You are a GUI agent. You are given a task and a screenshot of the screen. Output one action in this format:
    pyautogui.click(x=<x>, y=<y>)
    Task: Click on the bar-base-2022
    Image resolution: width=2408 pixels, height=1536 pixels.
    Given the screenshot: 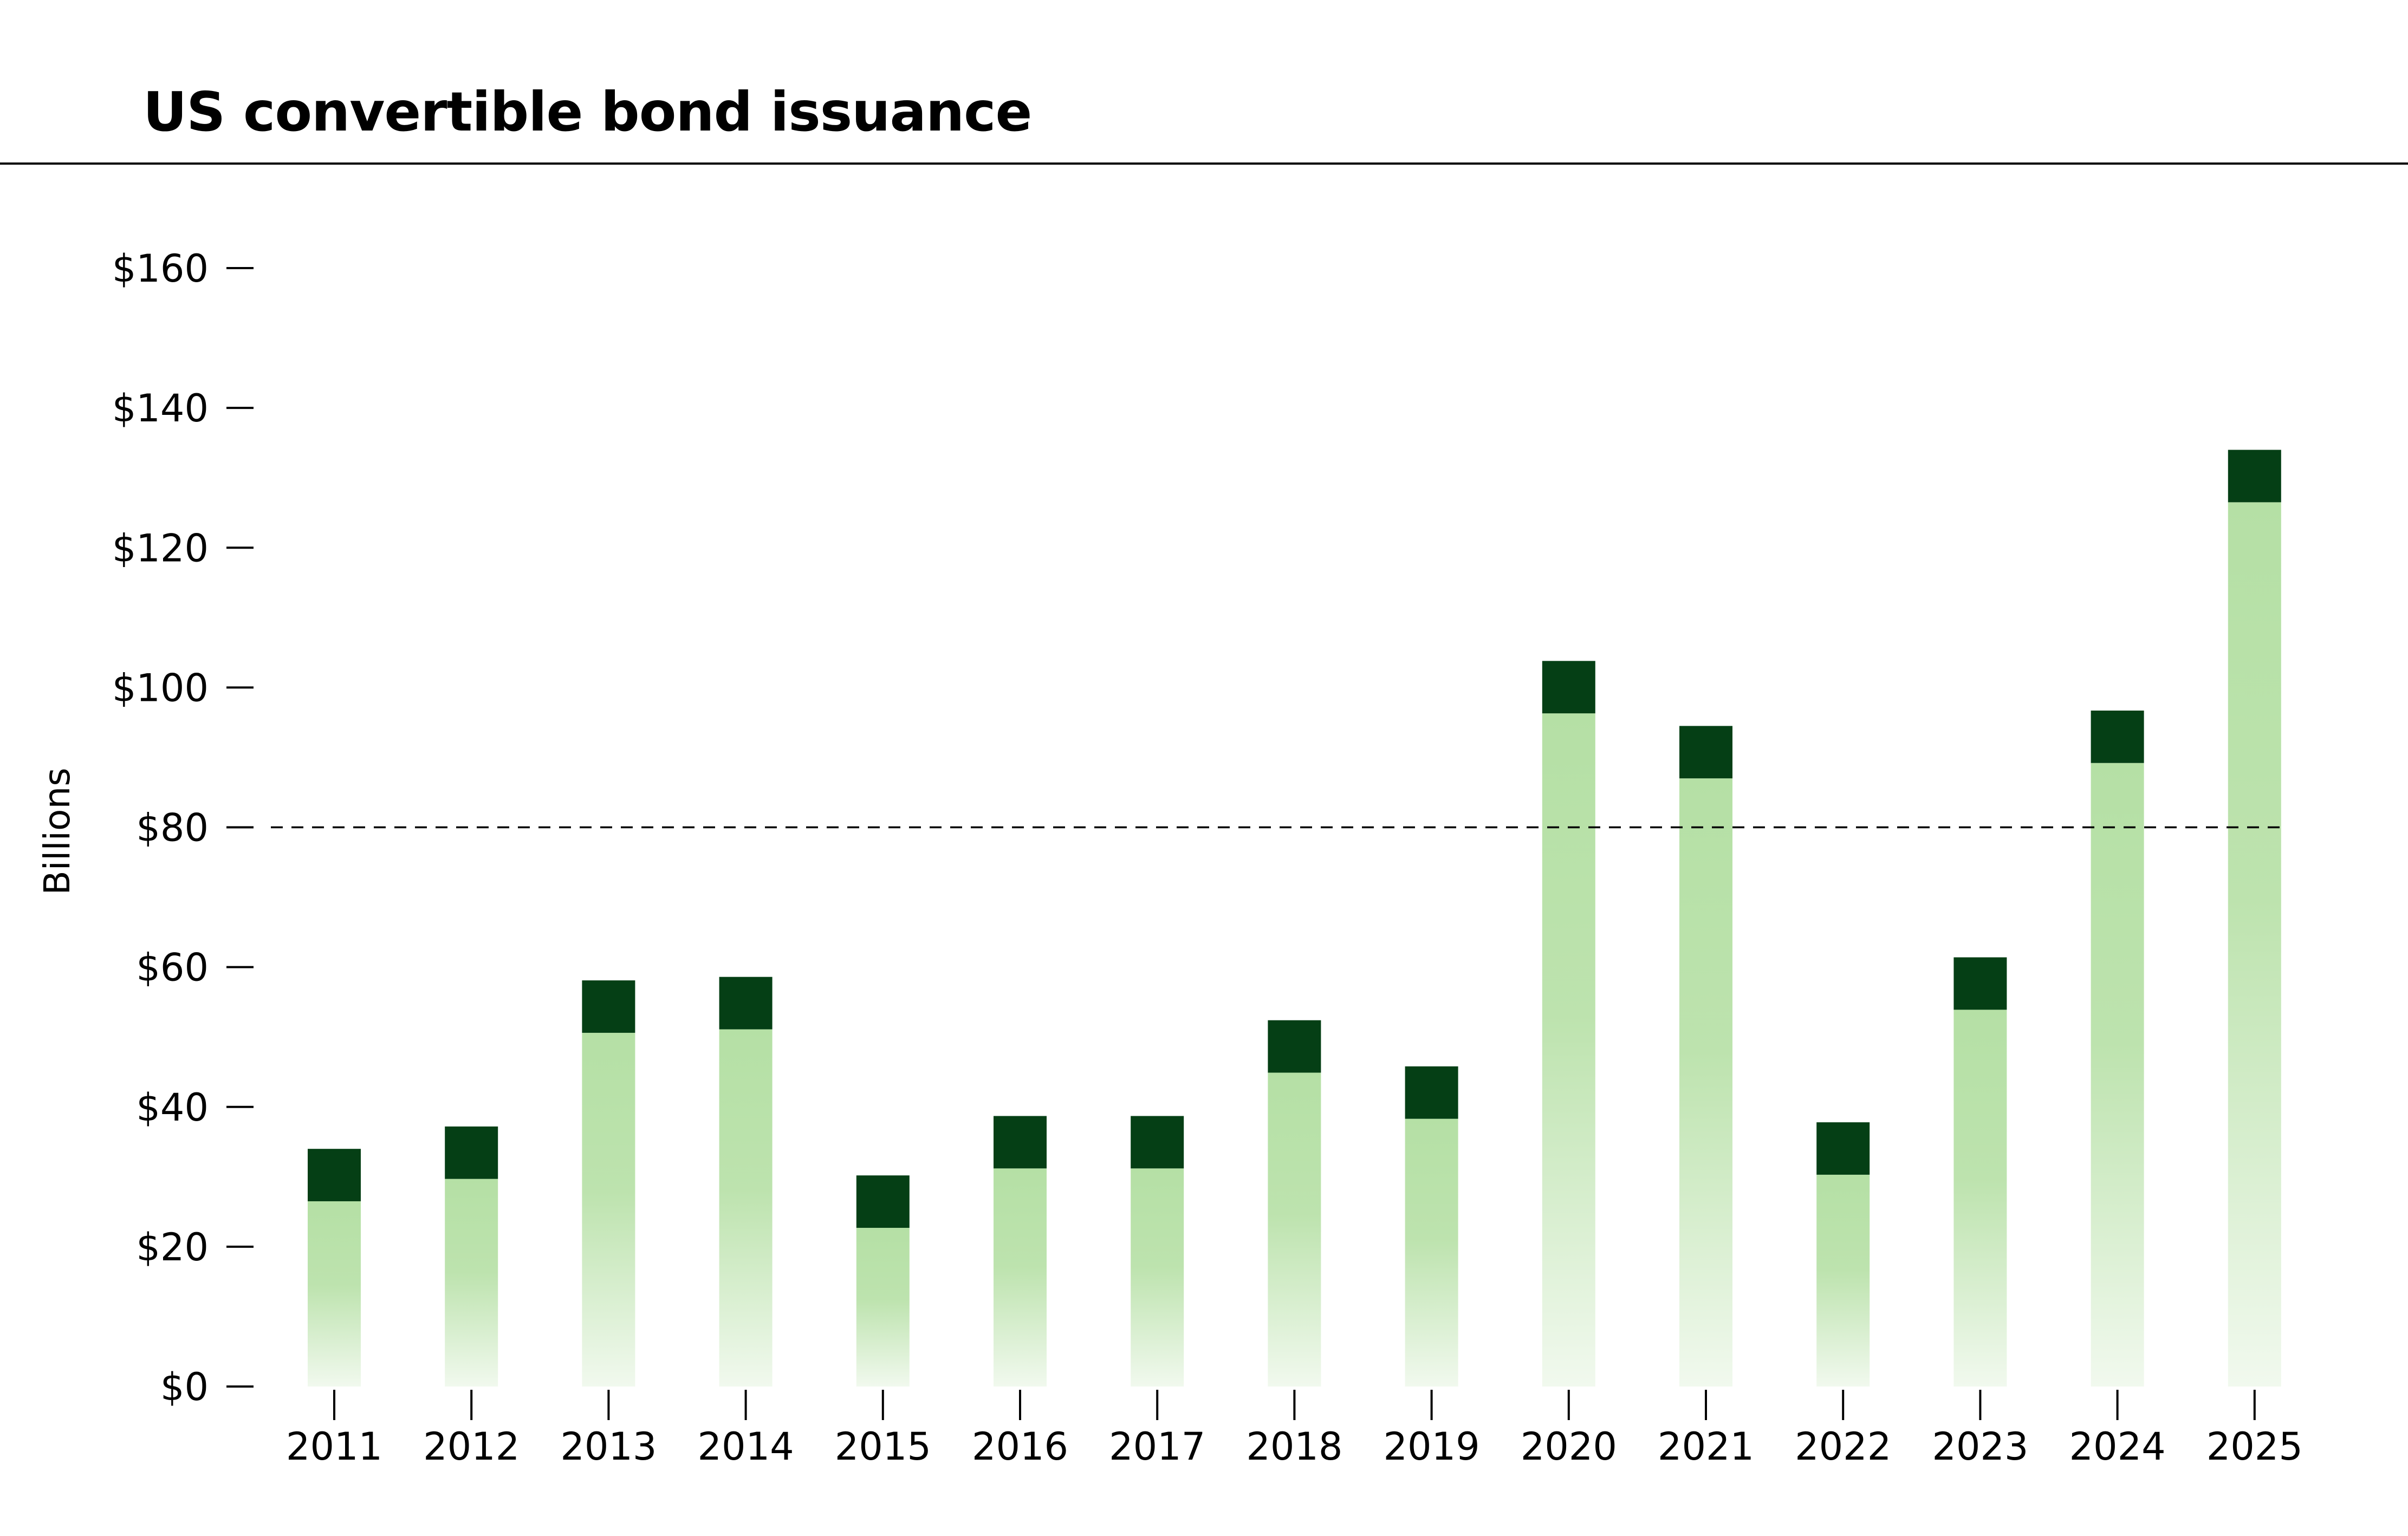 What is the action you would take?
    pyautogui.click(x=1843, y=1281)
    